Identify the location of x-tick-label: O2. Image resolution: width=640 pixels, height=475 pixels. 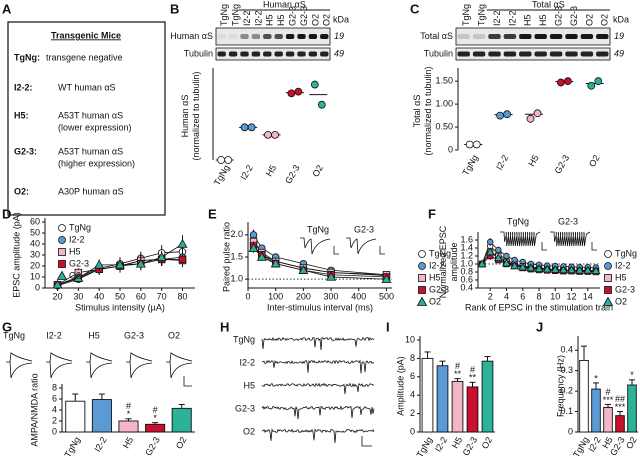
(487, 442).